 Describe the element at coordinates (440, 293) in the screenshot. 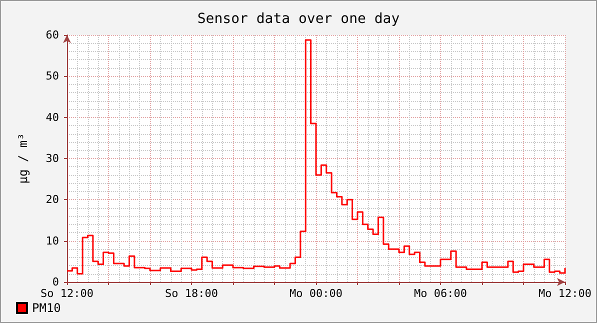

I see `x-tick-label: Mo 06:00` at that location.